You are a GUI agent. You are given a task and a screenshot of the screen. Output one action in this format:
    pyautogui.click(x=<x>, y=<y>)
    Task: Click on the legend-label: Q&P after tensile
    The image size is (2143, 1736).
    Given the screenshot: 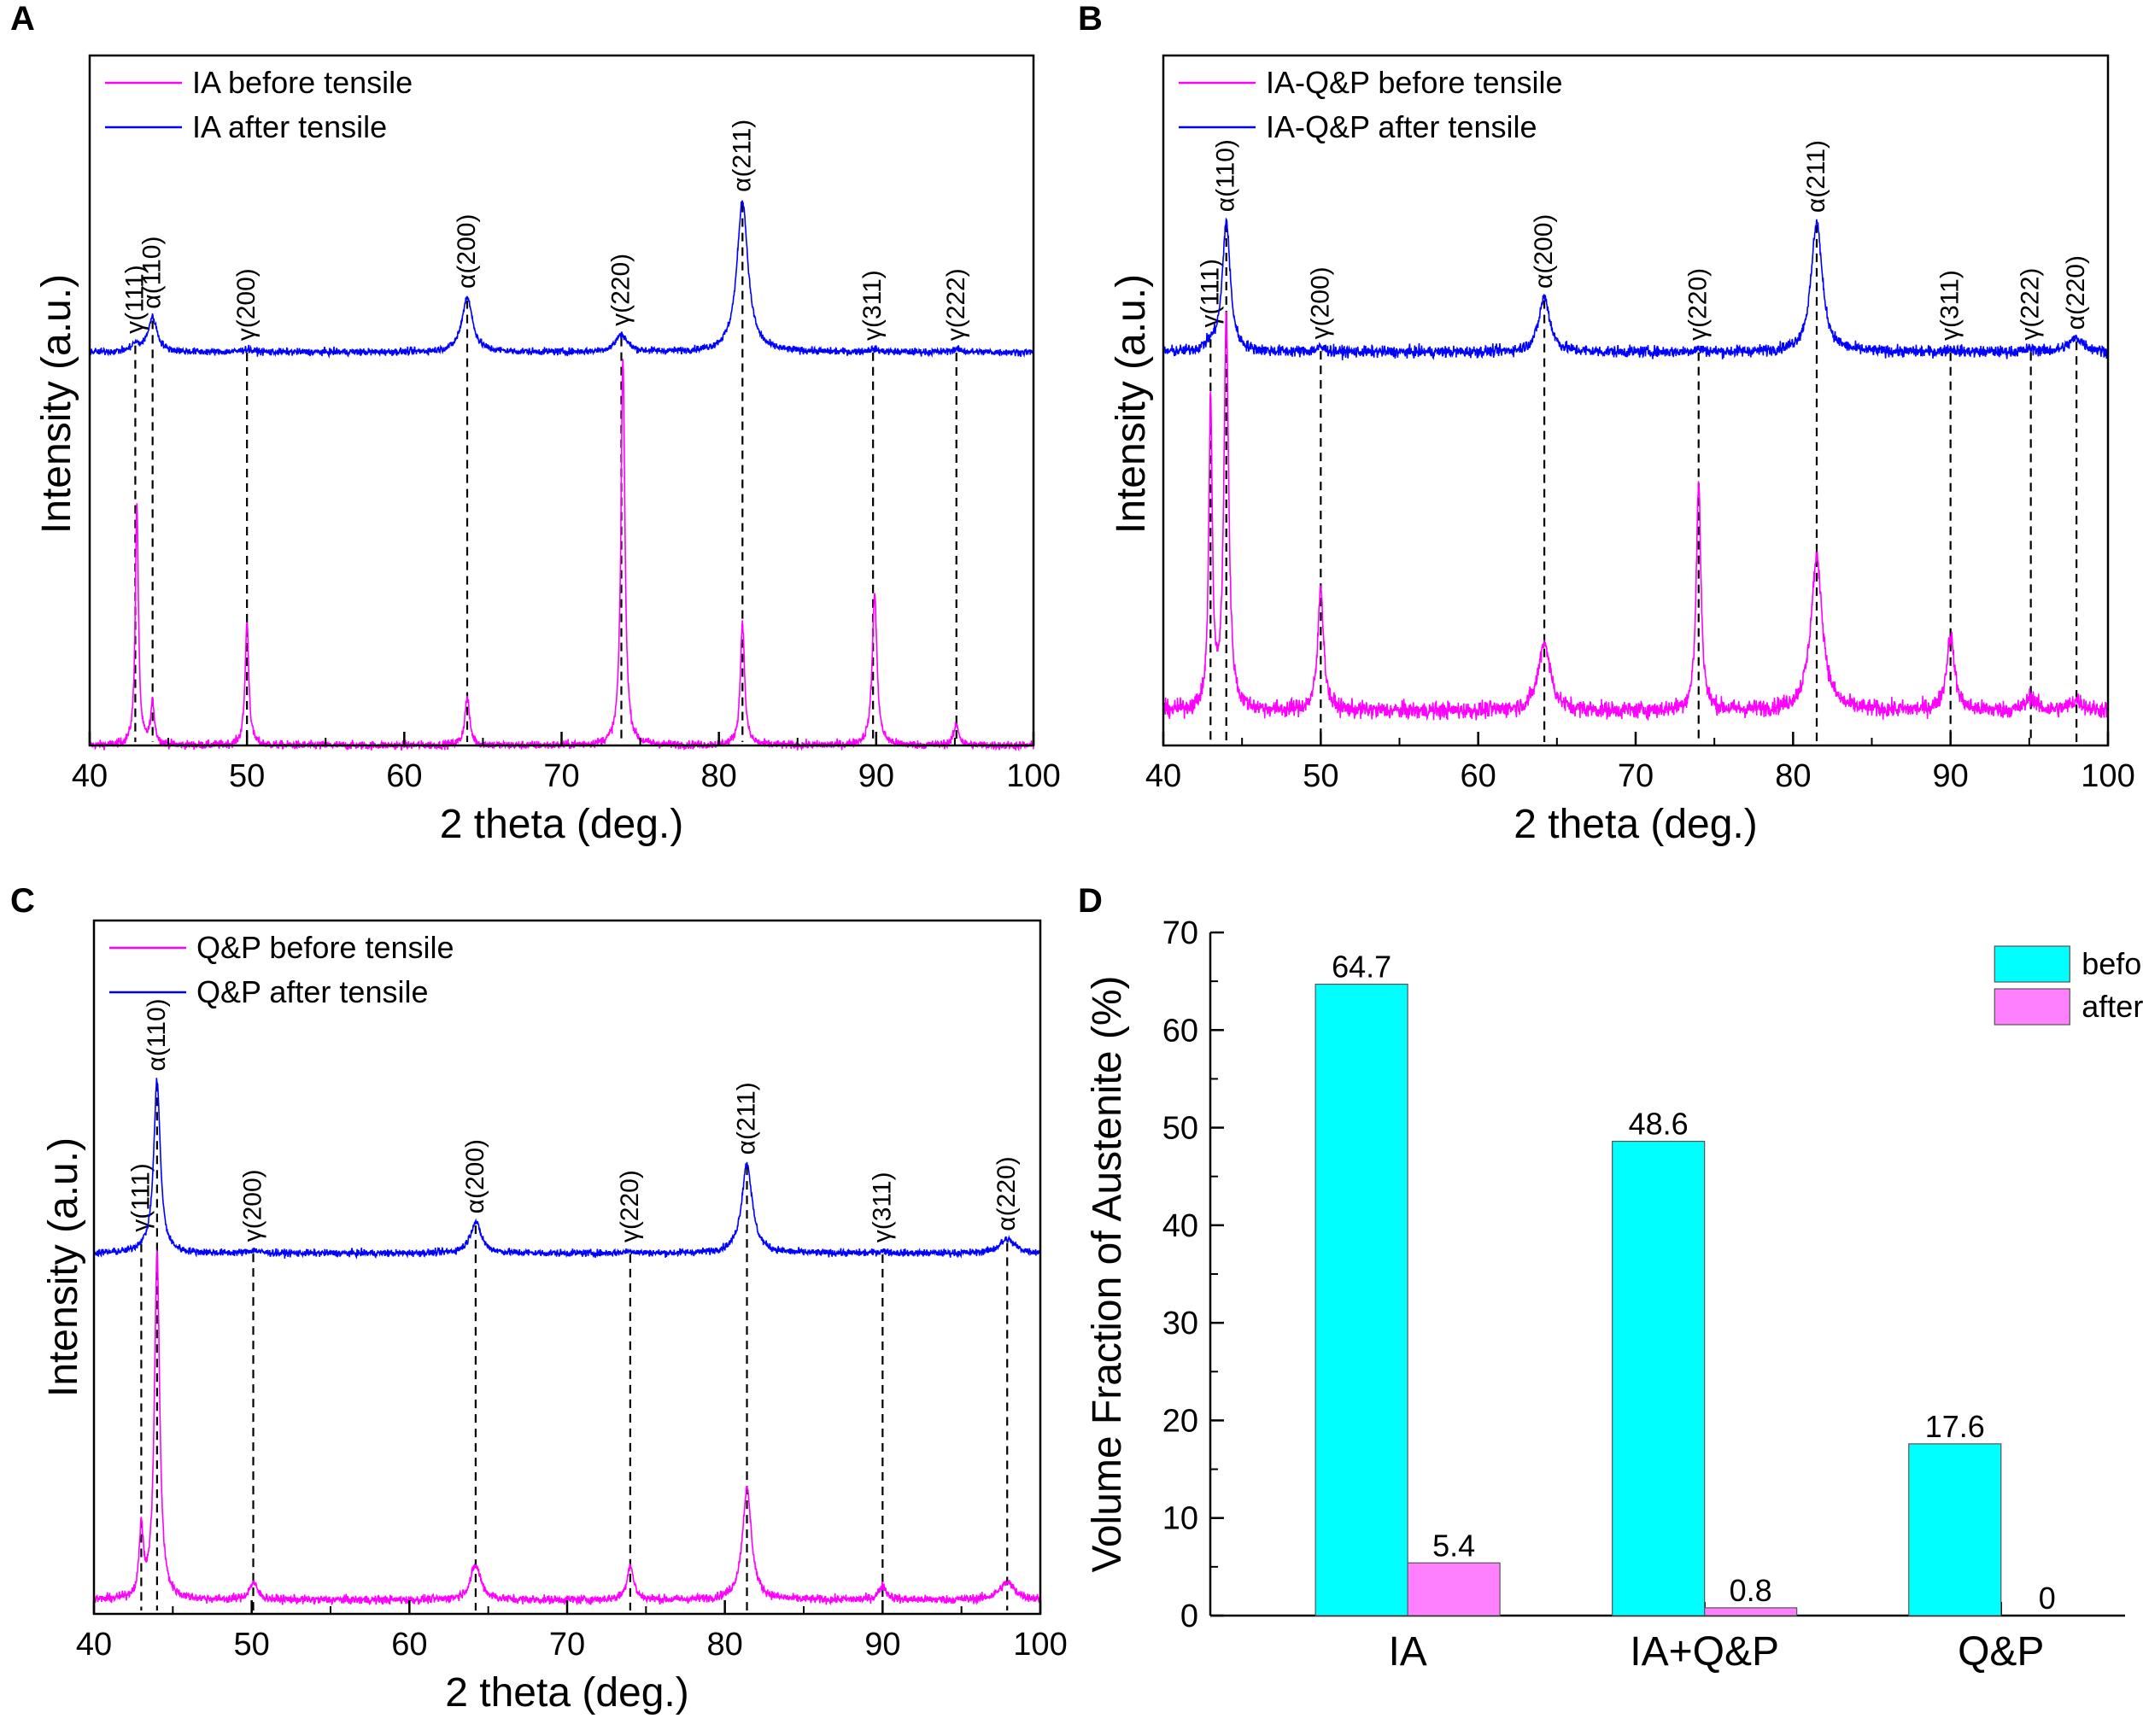 What is the action you would take?
    pyautogui.click(x=312, y=991)
    